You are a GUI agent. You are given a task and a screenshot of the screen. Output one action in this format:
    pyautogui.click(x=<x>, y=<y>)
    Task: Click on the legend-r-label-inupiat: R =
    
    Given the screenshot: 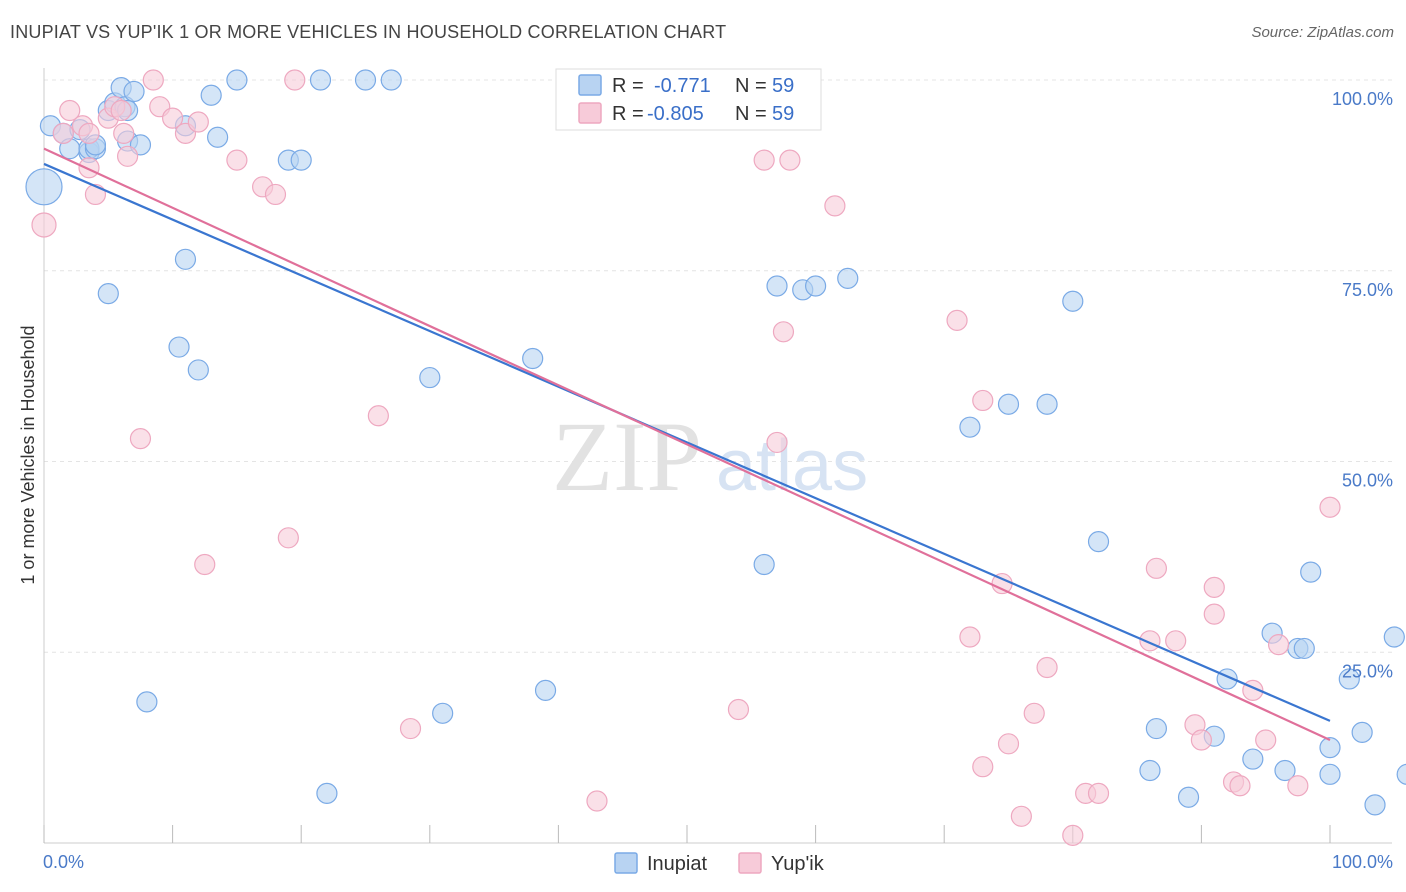 What is the action you would take?
    pyautogui.click(x=628, y=86)
    